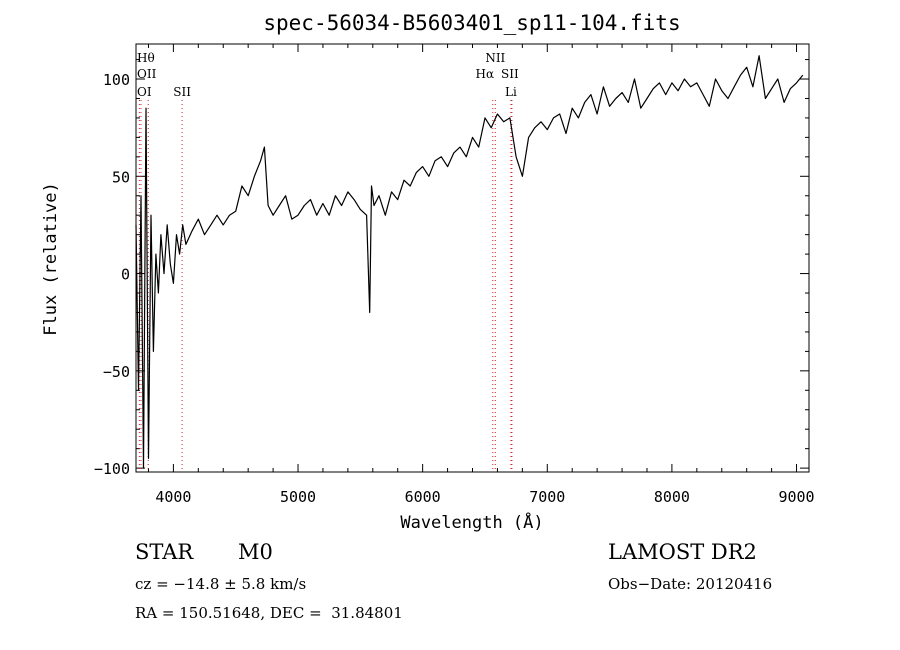  What do you see at coordinates (164, 552) in the screenshot?
I see `object-class: STAR` at bounding box center [164, 552].